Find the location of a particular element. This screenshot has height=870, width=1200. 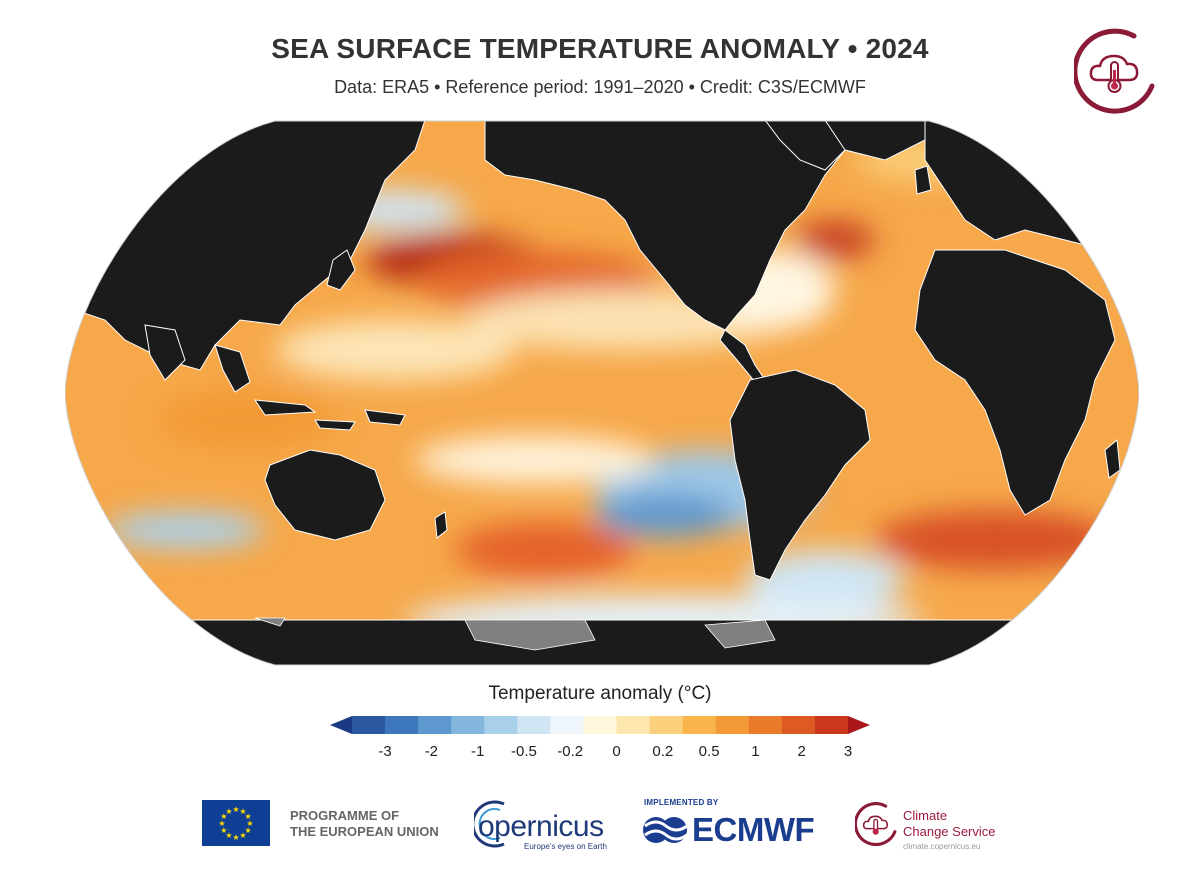

c3s-thermometer-logo is located at coordinates (1114, 71).